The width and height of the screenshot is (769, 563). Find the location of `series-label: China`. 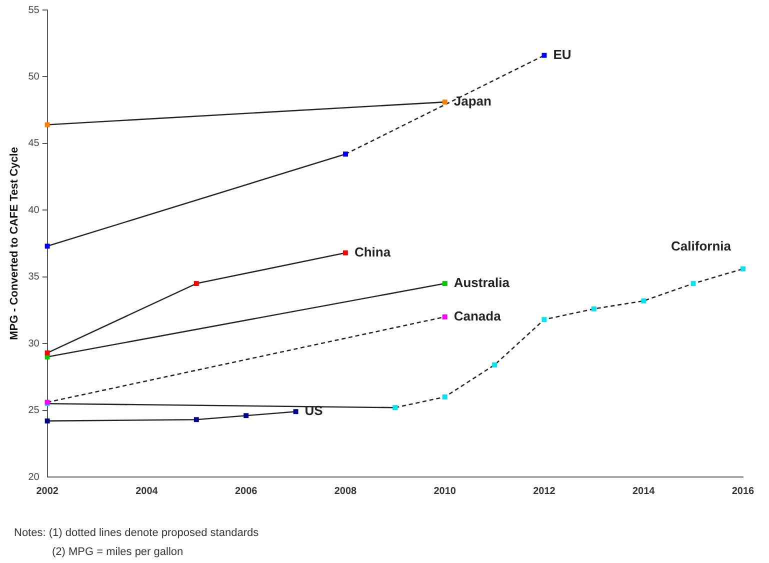

series-label: China is located at coordinates (373, 252).